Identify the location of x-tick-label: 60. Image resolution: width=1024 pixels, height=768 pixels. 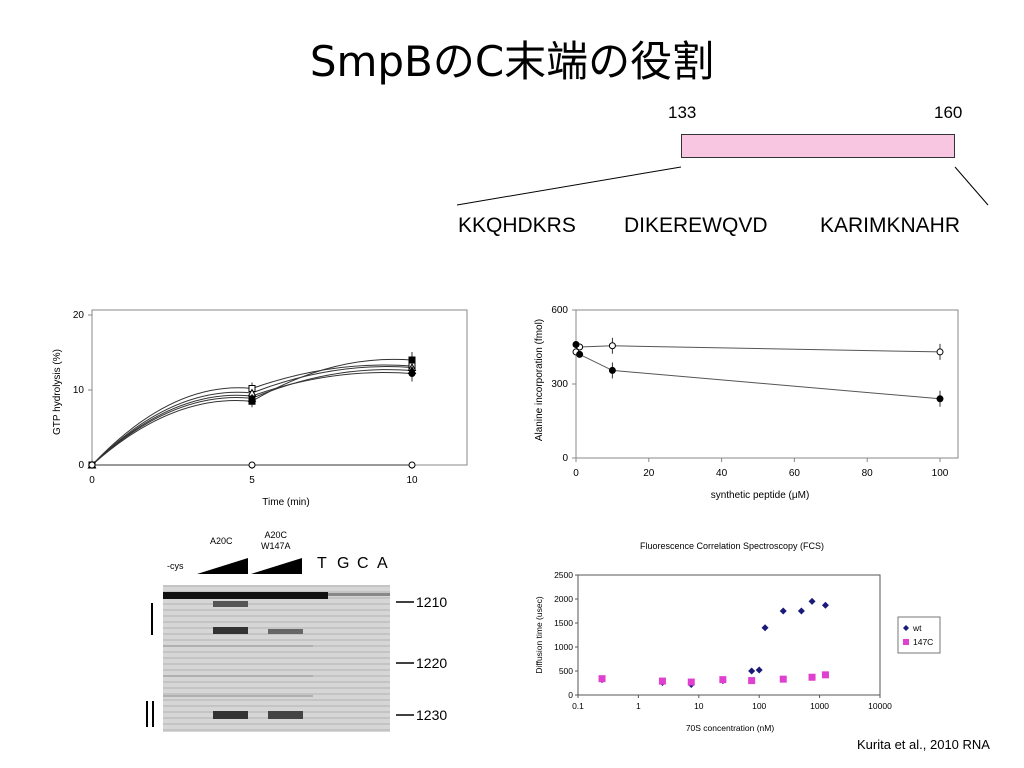
(795, 473).